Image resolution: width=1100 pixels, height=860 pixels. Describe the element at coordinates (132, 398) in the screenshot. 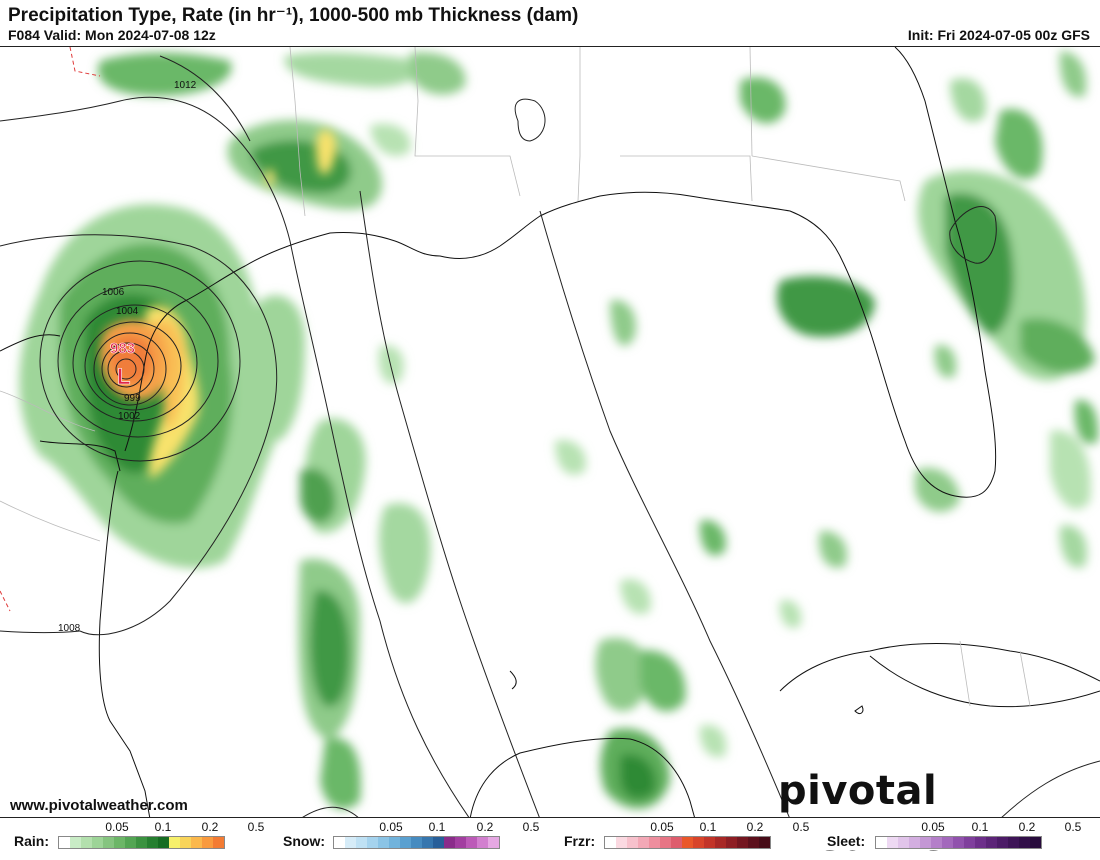

I see `isobar-label: 999` at that location.